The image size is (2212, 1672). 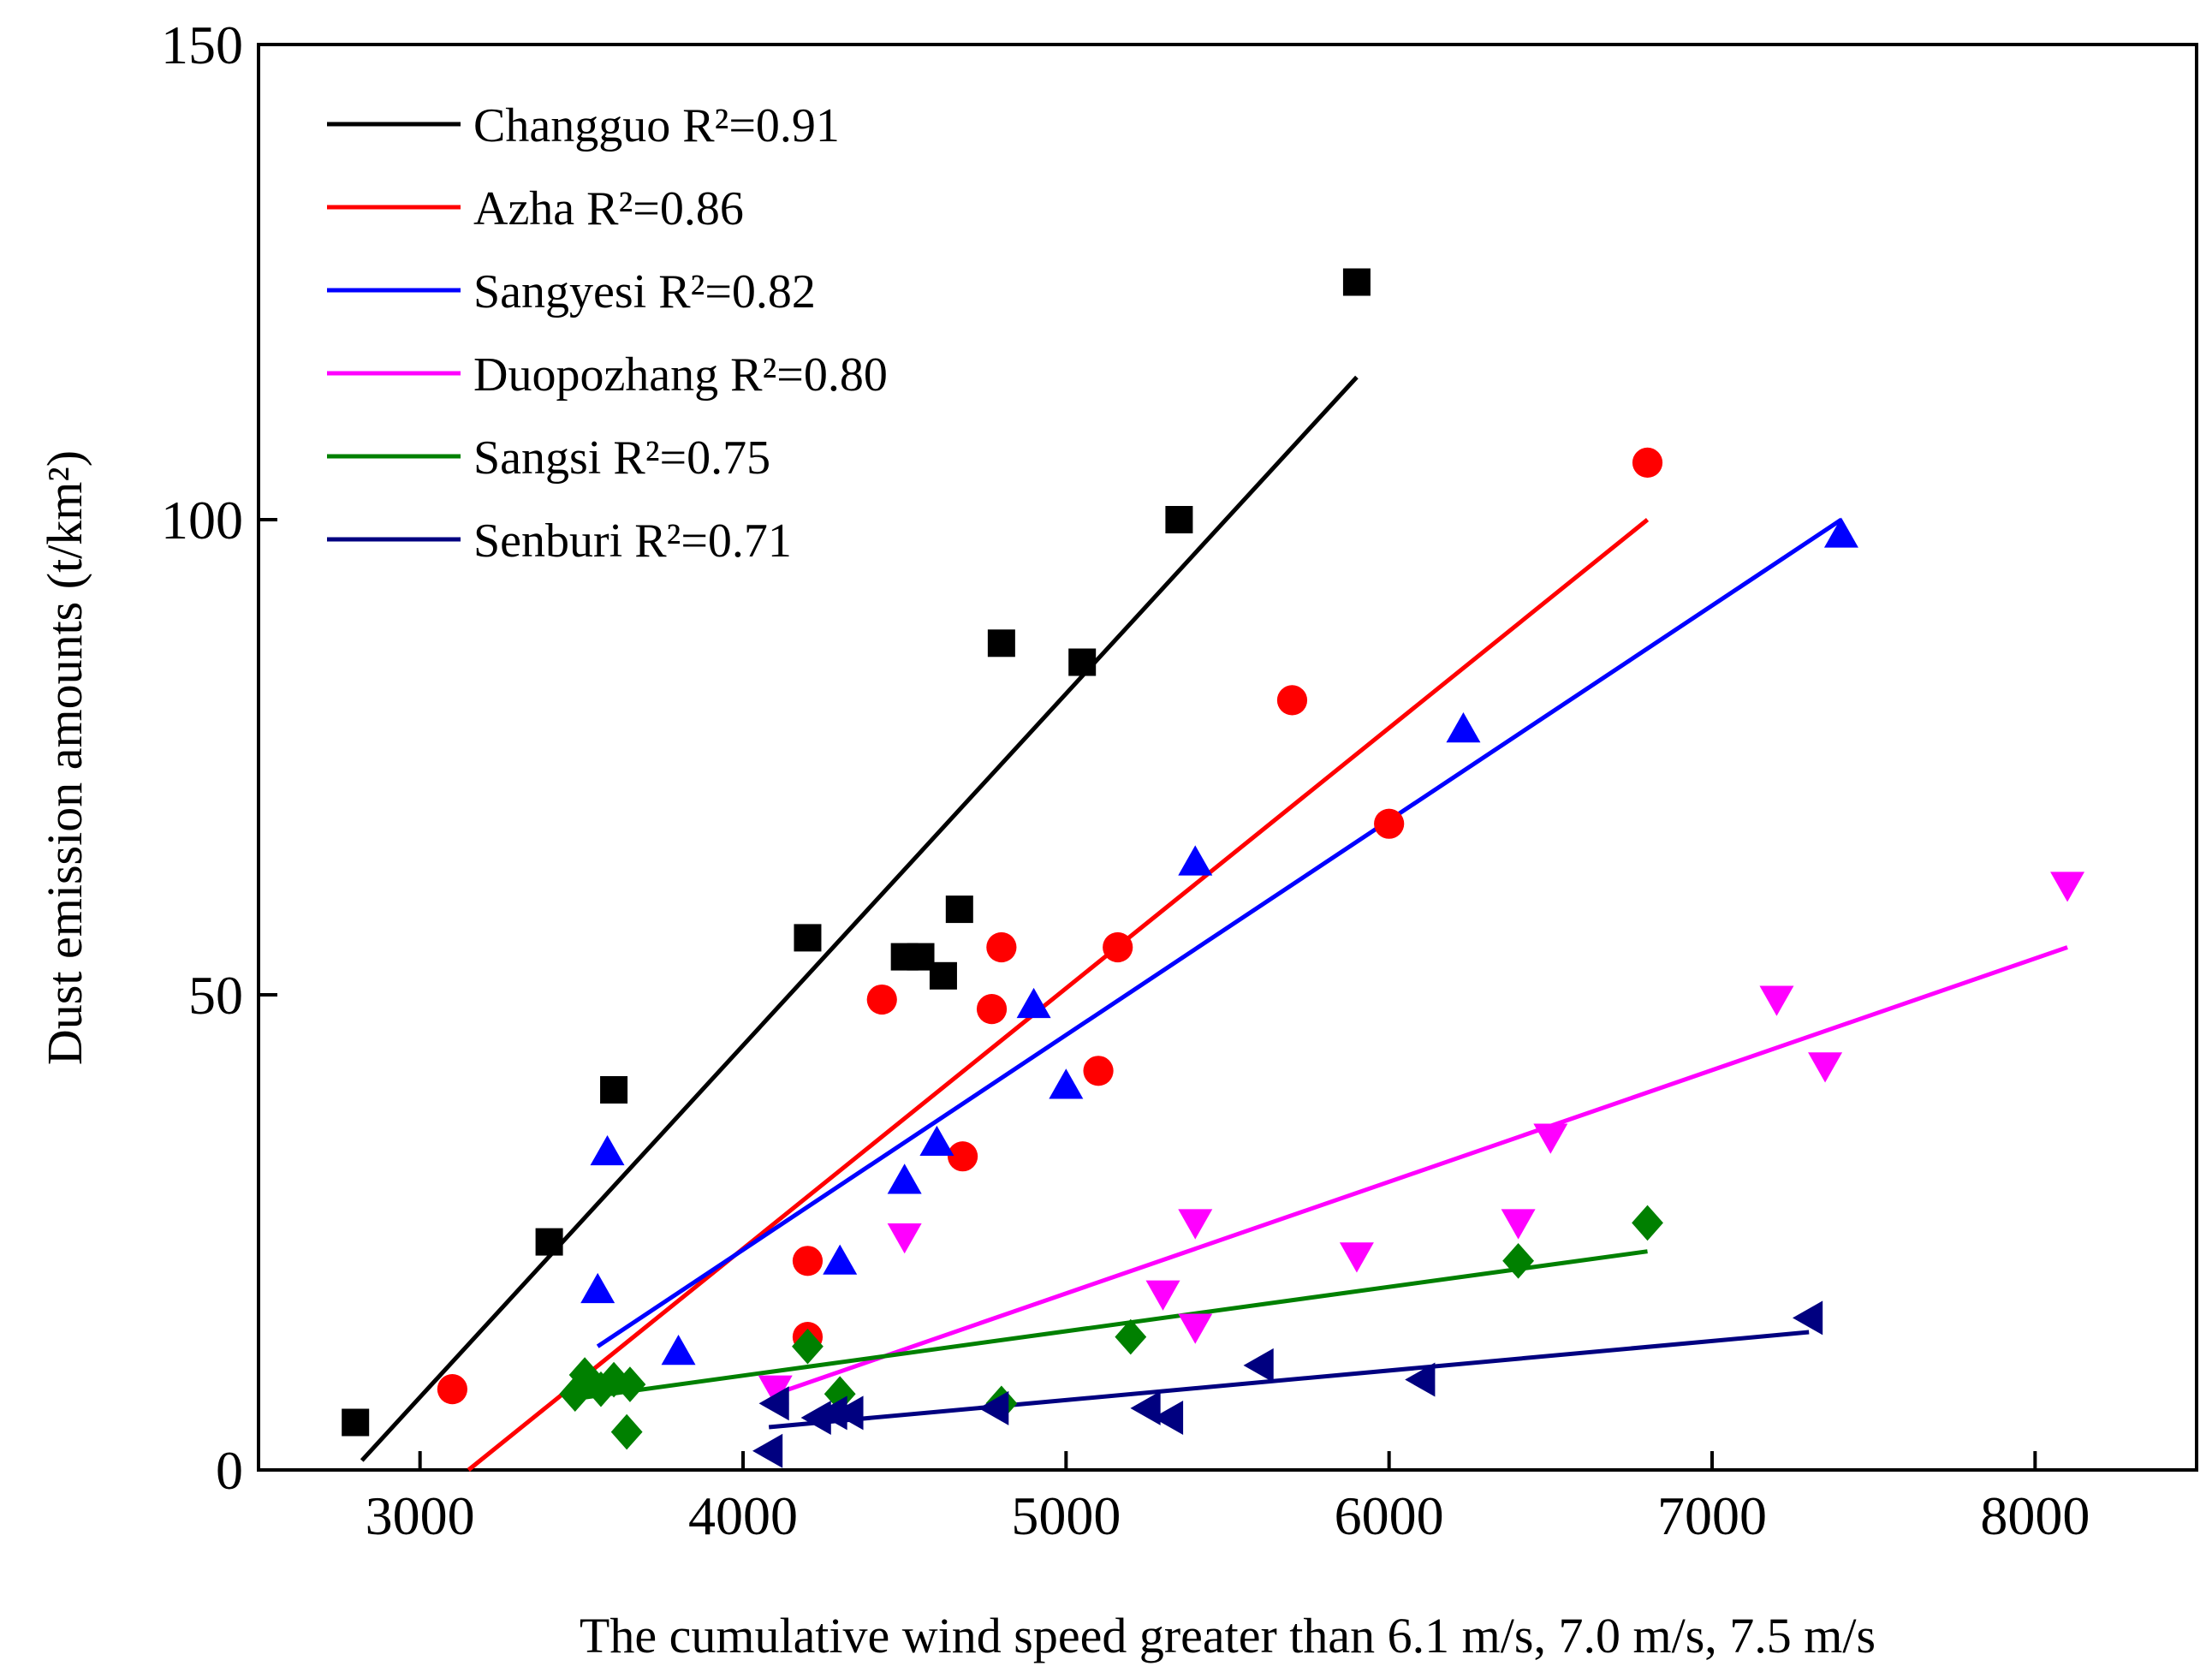 What do you see at coordinates (1289, 1380) in the screenshot?
I see `fit-line-senburi` at bounding box center [1289, 1380].